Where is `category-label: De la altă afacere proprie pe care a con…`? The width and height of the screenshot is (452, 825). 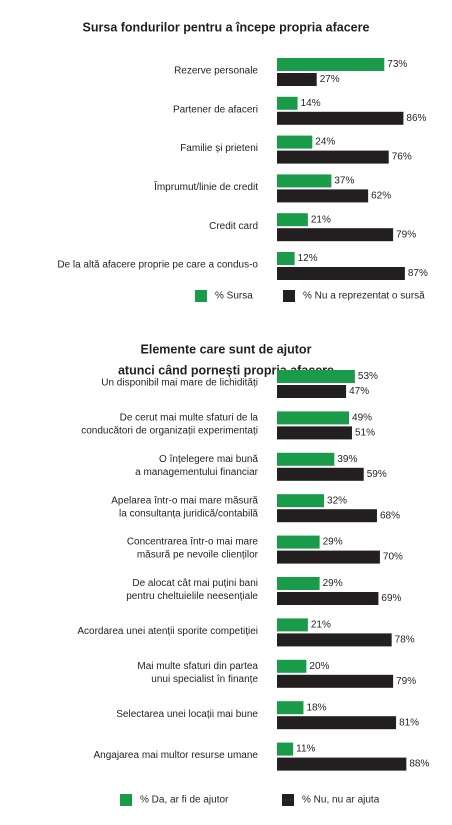
category-label: De la altă afacere proprie pe care a con… is located at coordinates (157, 265).